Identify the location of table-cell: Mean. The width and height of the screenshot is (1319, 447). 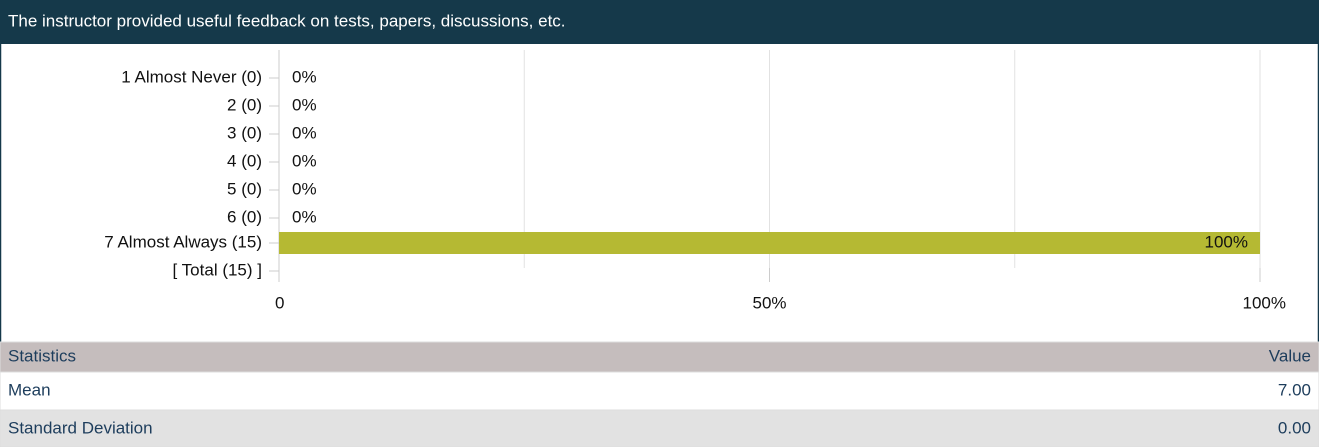
(29, 389).